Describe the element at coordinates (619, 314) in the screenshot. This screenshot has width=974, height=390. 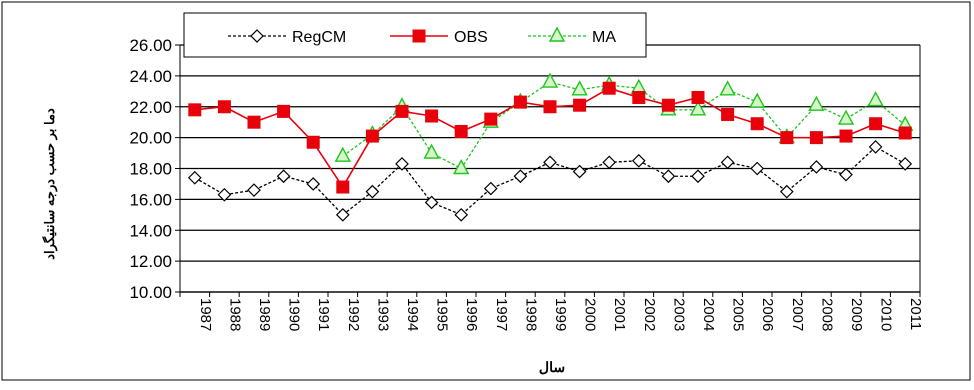
I see `x-tick-label: 2001` at that location.